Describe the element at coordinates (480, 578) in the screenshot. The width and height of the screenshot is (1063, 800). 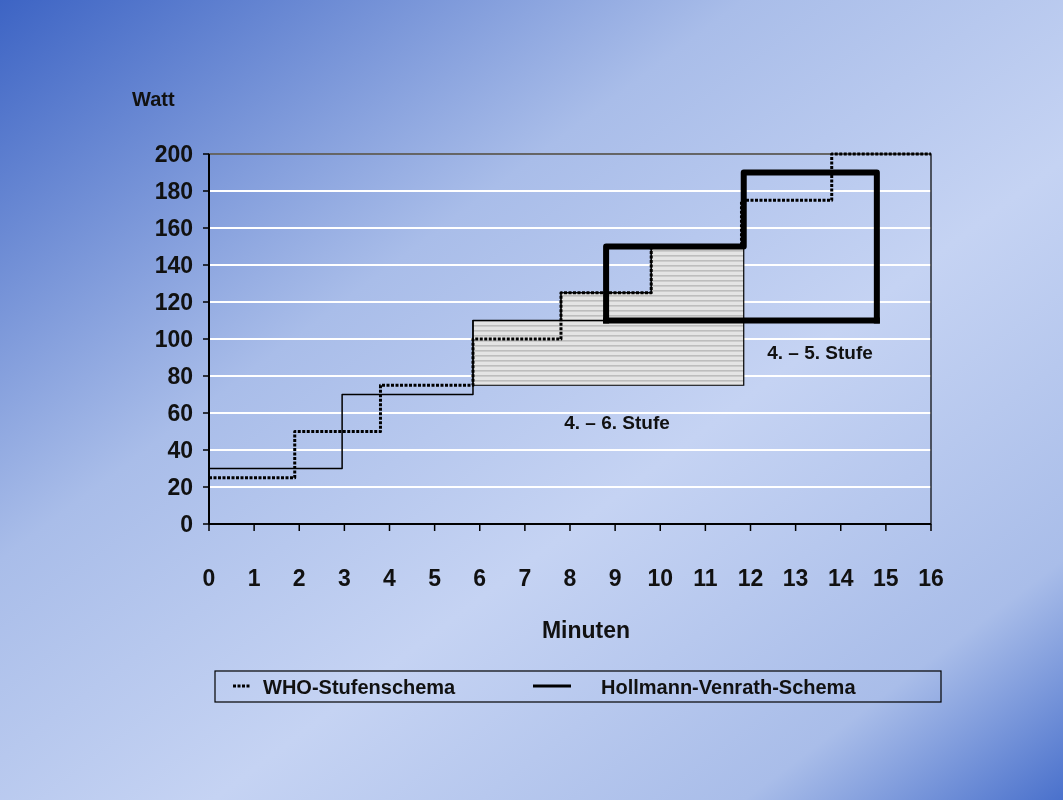
I see `x-tick-label: 6` at that location.